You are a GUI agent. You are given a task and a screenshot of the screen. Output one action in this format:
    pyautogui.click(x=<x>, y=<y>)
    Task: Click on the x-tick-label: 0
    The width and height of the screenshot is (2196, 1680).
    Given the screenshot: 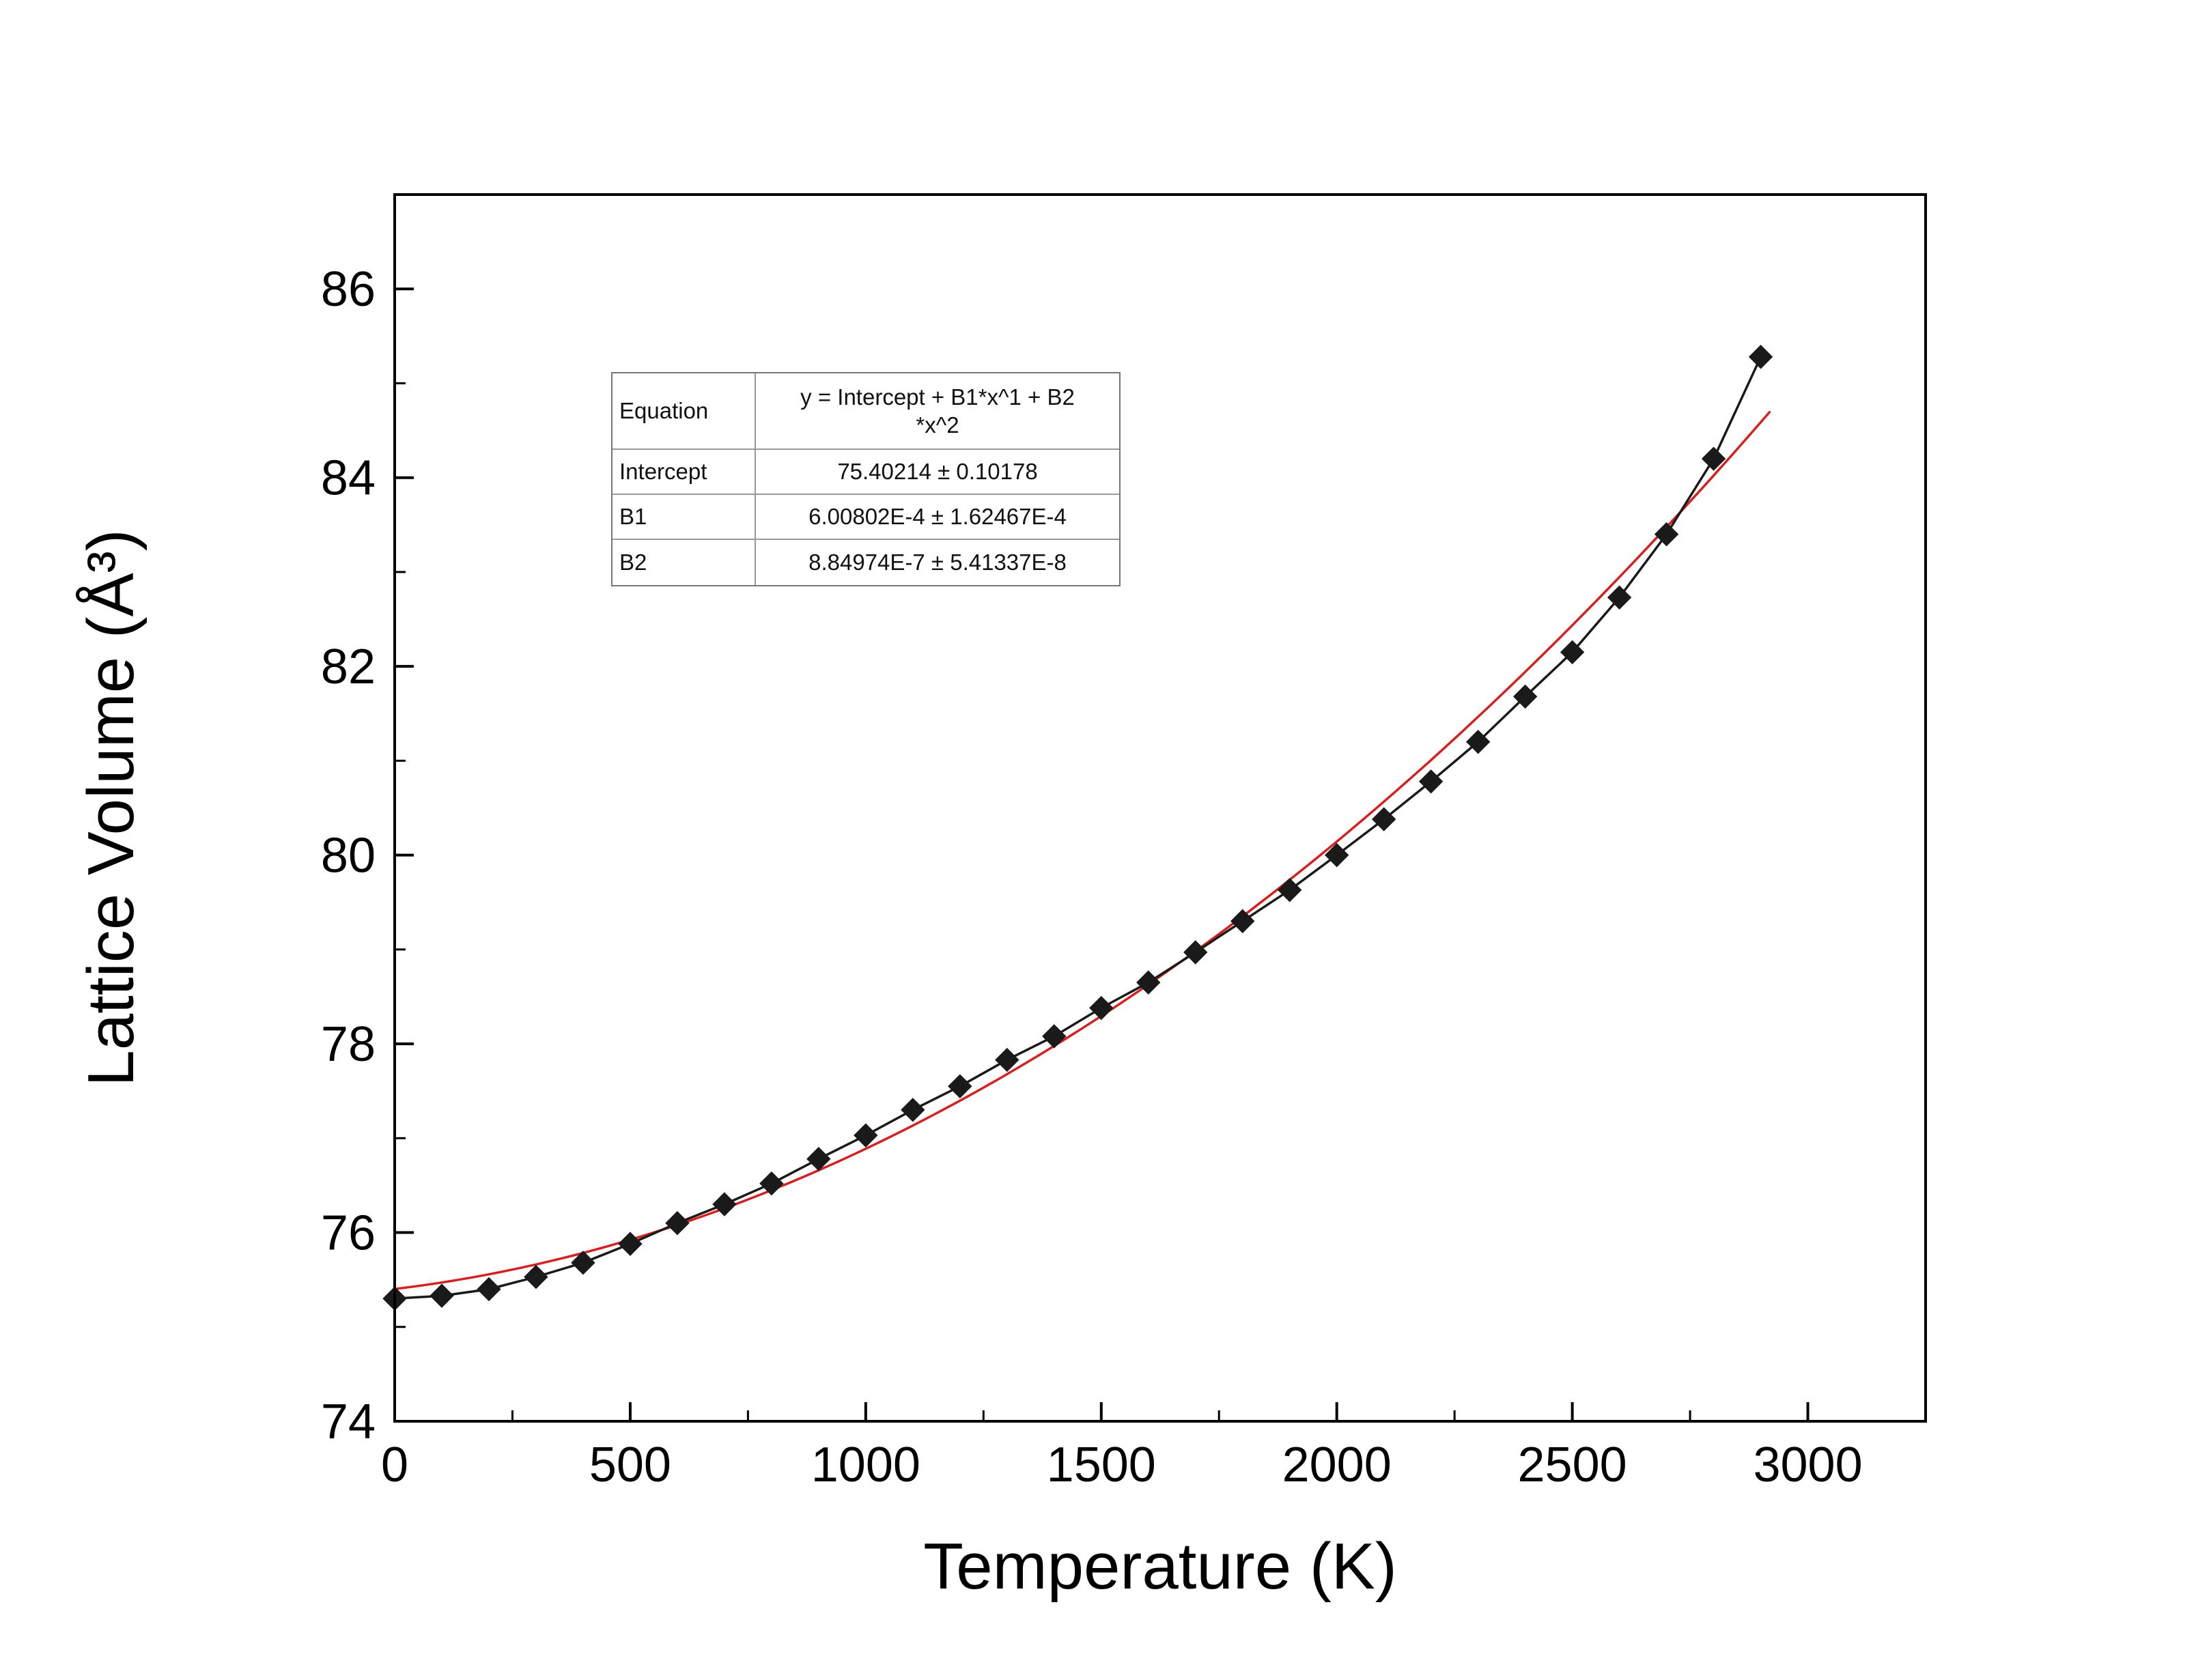 What is the action you would take?
    pyautogui.click(x=395, y=1465)
    